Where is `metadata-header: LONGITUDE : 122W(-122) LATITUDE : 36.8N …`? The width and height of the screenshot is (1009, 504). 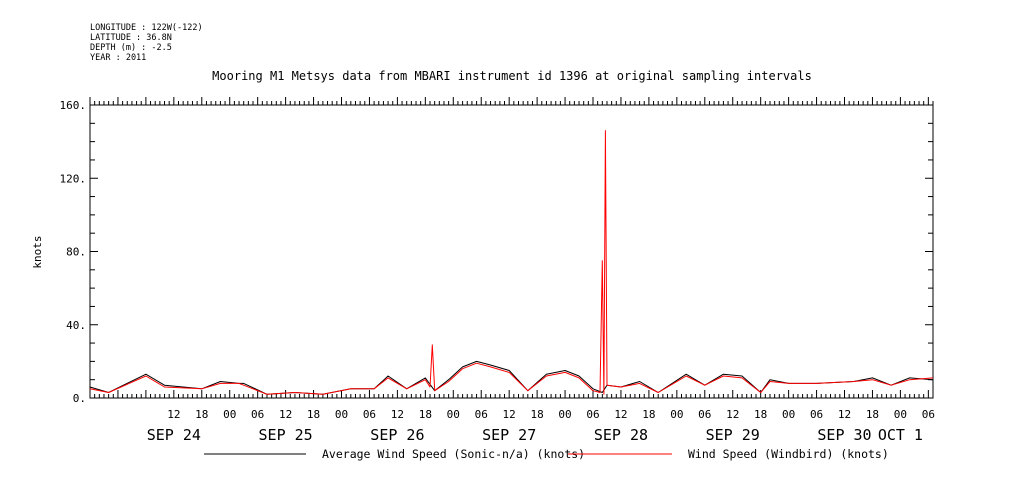 metadata-header: LONGITUDE : 122W(-122) LATITUDE : 36.8N … is located at coordinates (146, 43).